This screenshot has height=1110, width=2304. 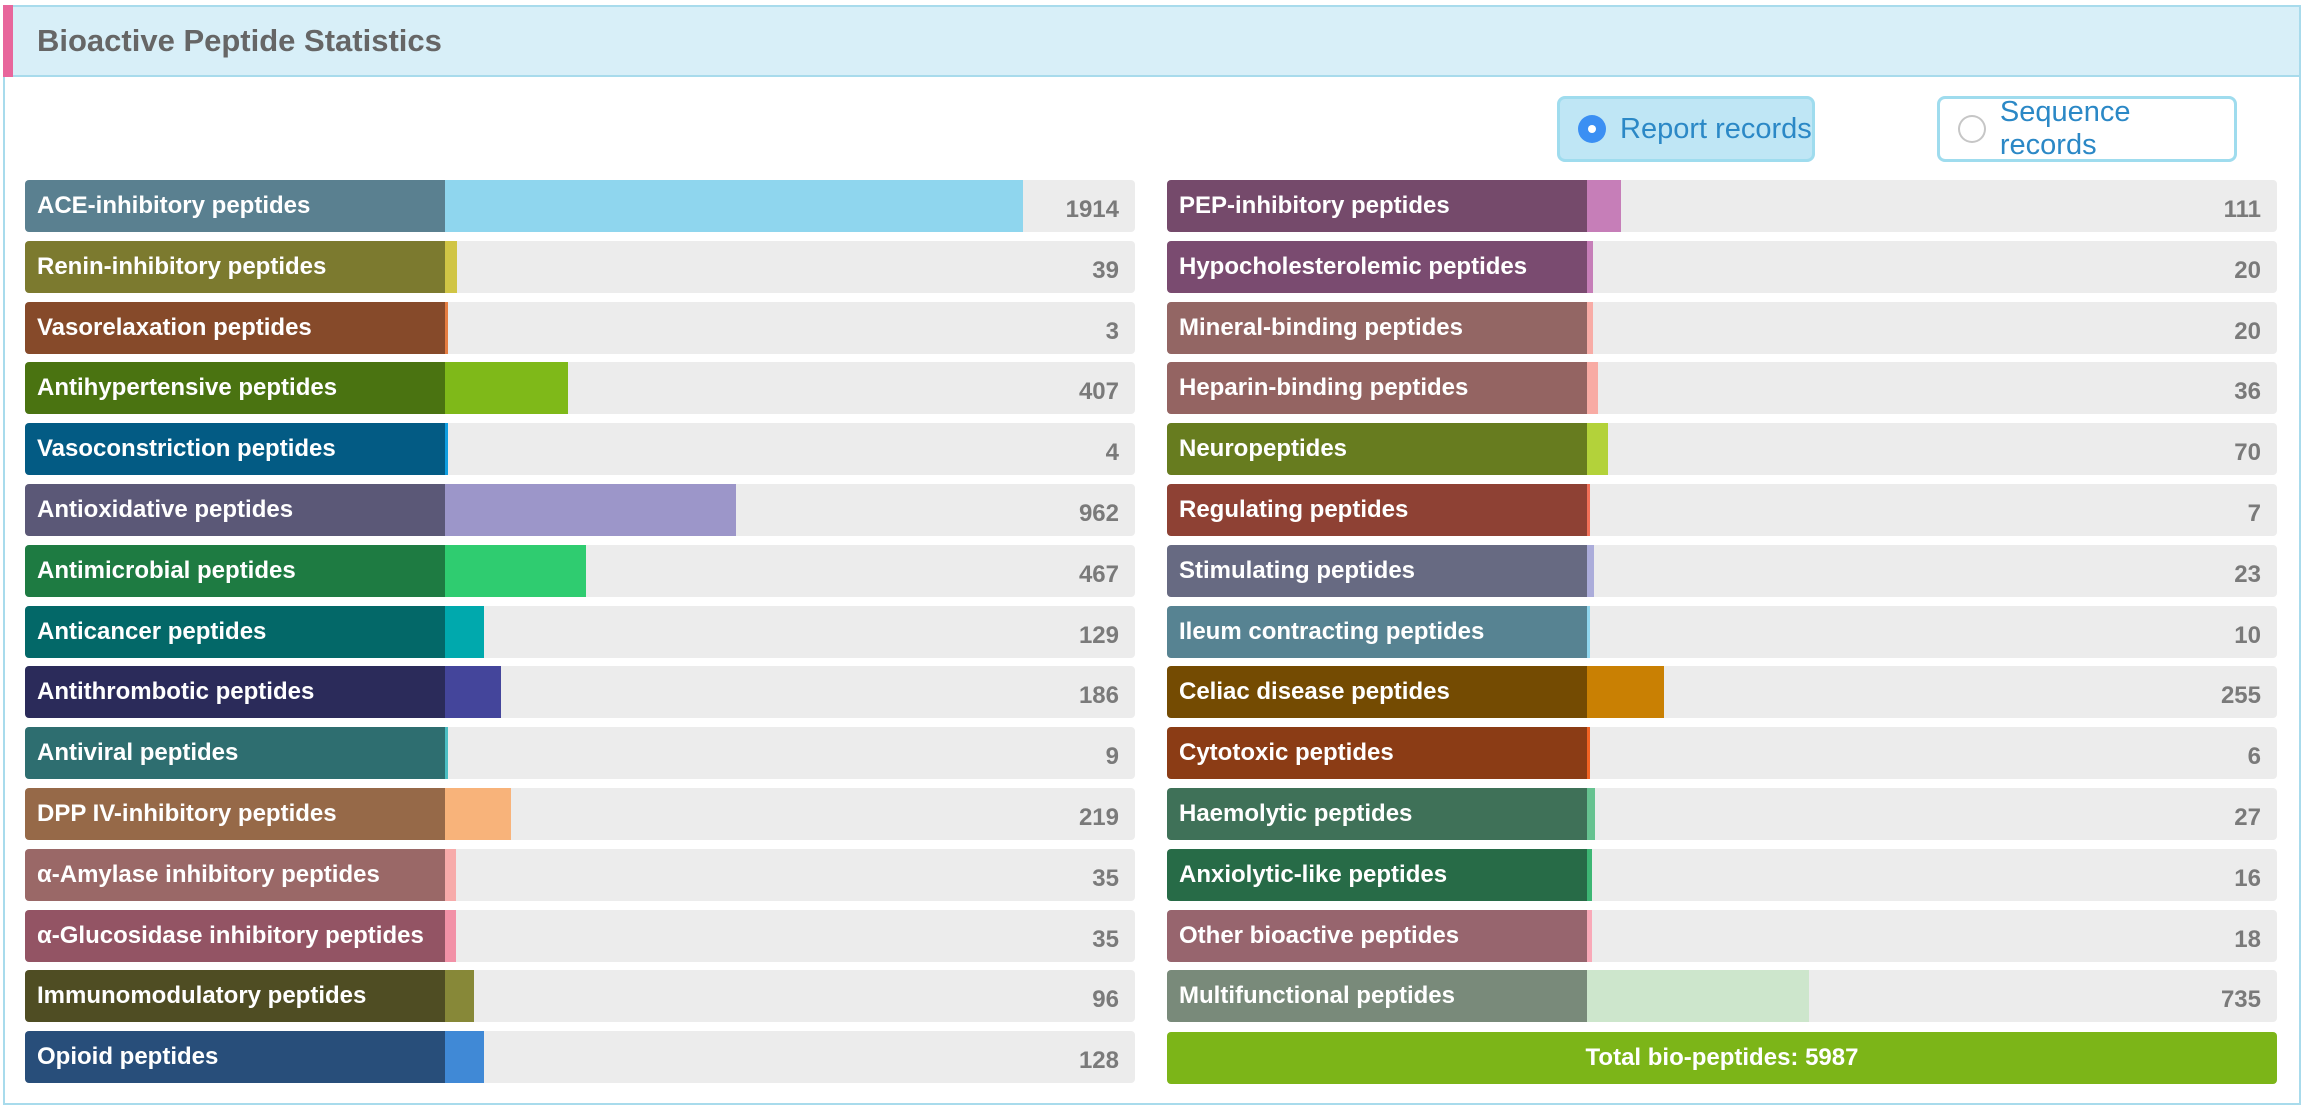 I want to click on peptide-row: Renin-inhibitory peptides 39, so click(x=580, y=267).